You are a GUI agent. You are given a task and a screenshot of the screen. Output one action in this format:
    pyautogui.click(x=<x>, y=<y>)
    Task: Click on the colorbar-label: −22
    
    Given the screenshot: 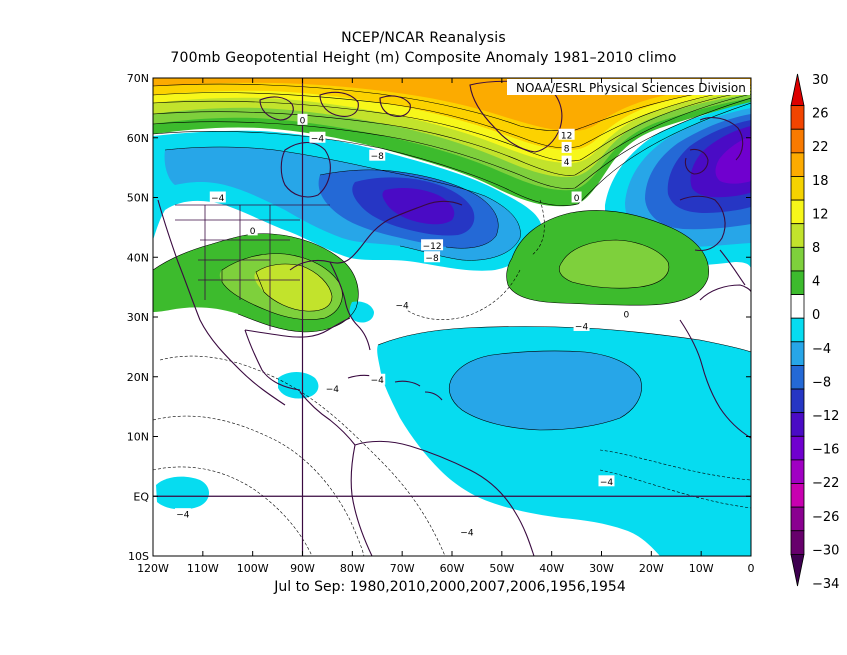 What is the action you would take?
    pyautogui.click(x=825, y=483)
    